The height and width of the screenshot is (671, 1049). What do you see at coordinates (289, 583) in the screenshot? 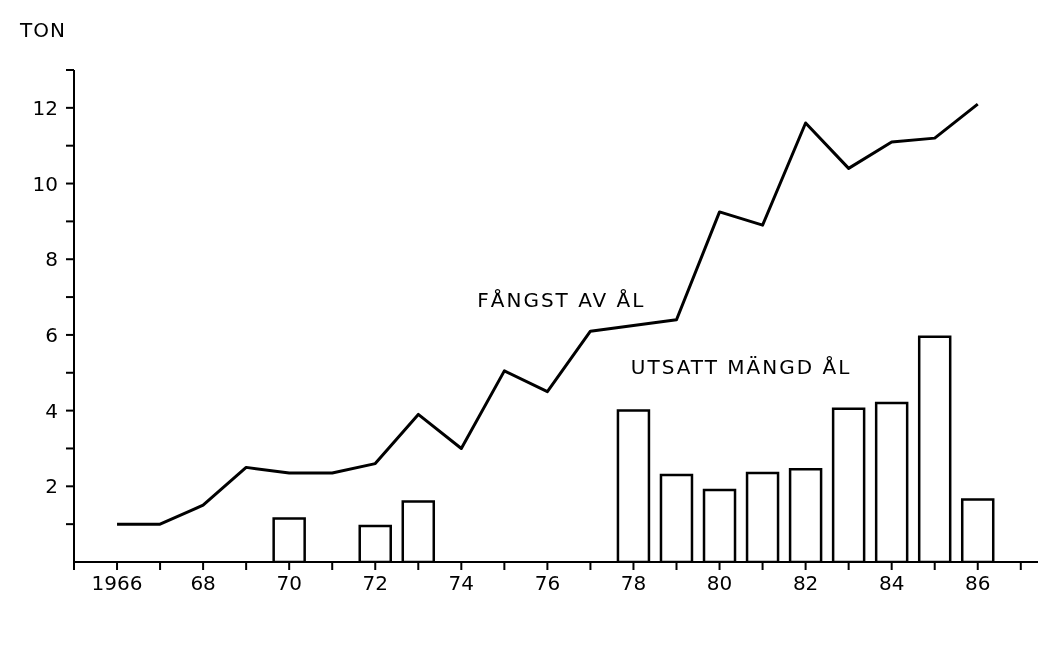
I see `x-tick-label: 70` at bounding box center [289, 583].